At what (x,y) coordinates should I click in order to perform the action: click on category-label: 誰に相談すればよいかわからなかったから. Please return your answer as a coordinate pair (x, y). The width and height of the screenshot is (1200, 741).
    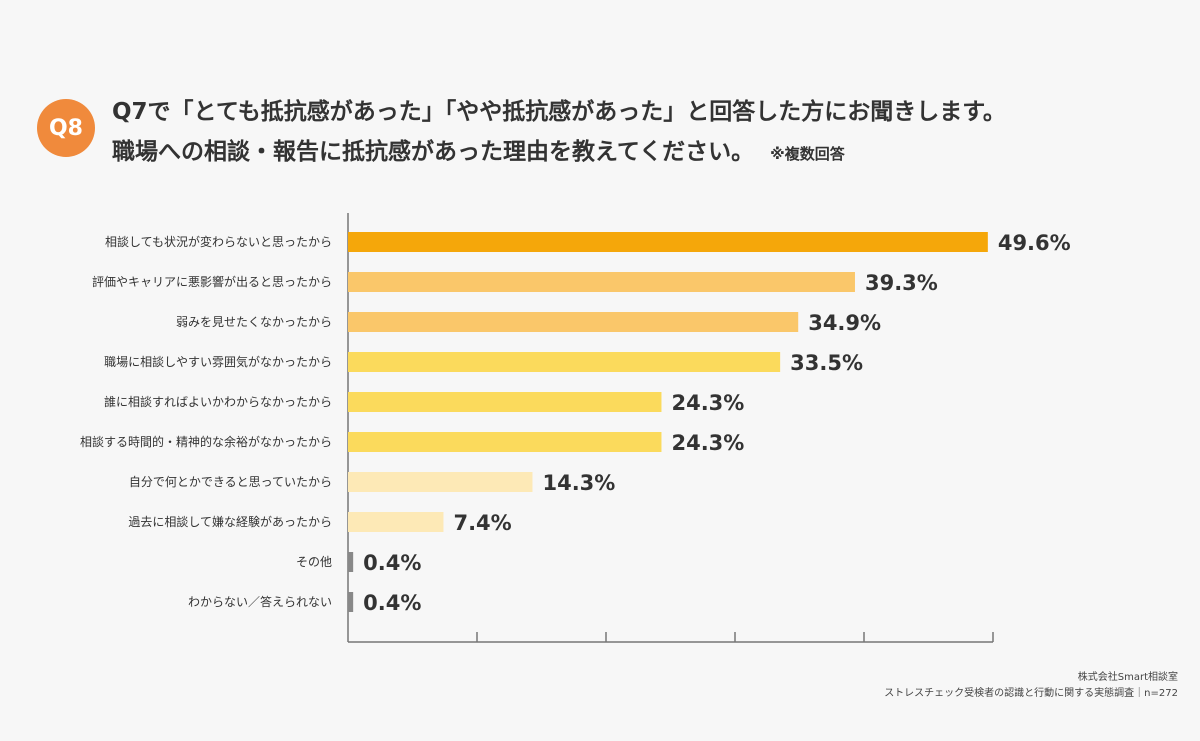
    Looking at the image, I should click on (218, 401).